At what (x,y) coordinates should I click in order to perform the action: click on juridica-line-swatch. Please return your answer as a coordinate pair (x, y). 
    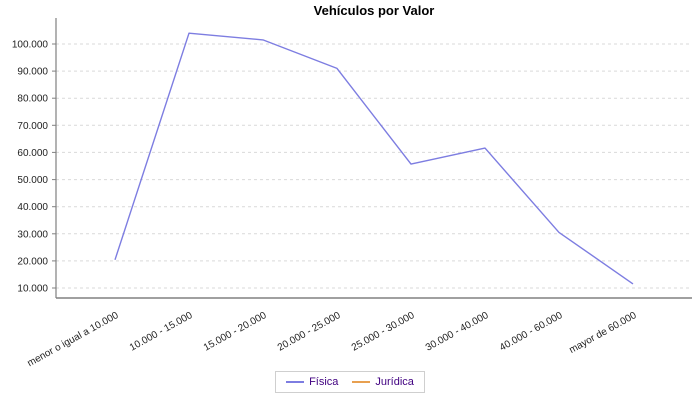
    Looking at the image, I should click on (361, 382).